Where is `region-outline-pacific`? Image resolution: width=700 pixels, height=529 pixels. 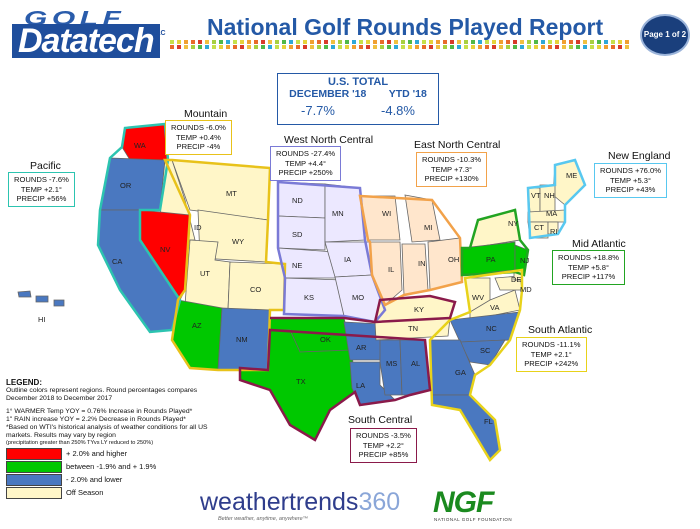 region-outline-pacific is located at coordinates (139, 228).